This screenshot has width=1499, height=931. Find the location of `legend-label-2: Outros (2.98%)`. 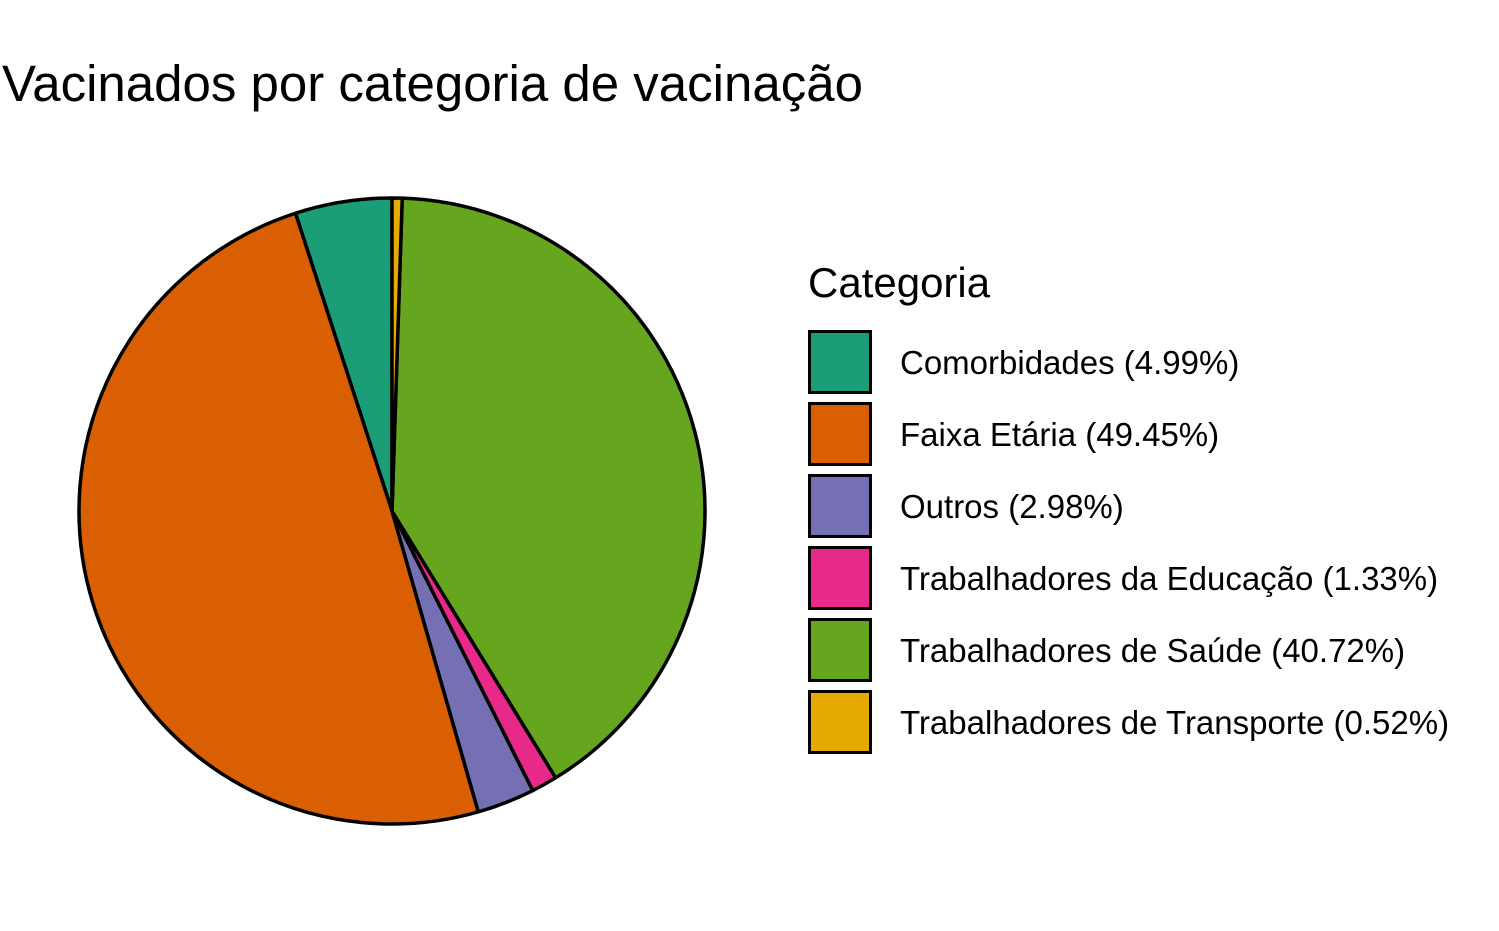

legend-label-2: Outros (2.98%) is located at coordinates (1012, 506).